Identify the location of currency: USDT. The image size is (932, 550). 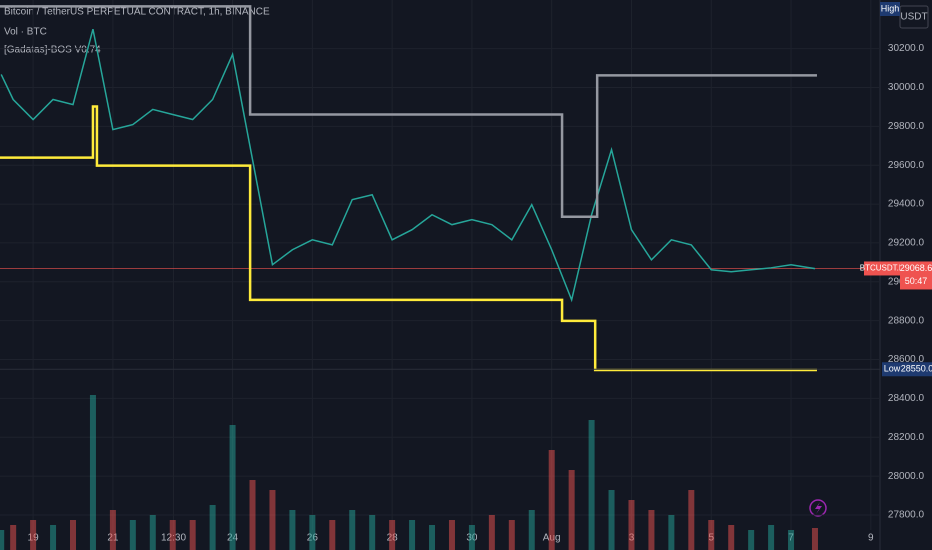
(913, 17).